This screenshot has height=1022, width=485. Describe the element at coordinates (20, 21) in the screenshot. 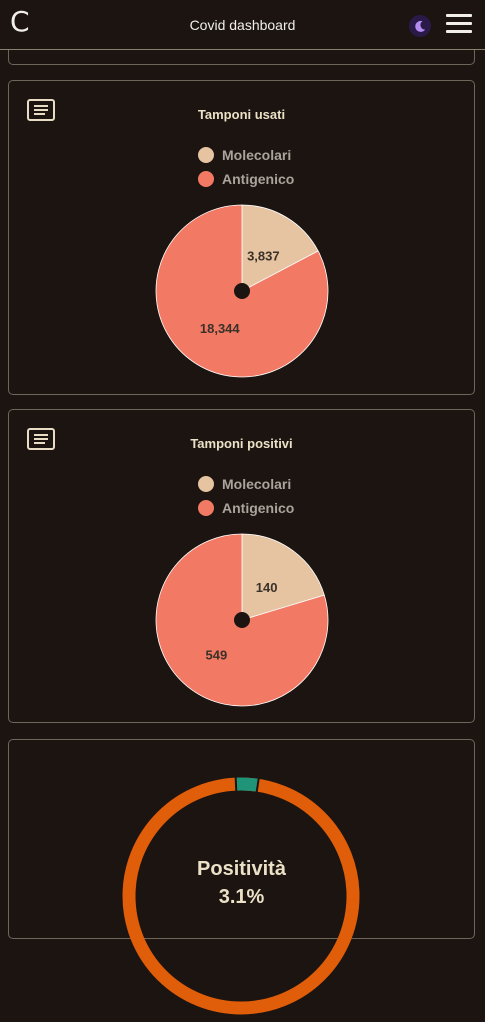

I see `app-logo: C` at that location.